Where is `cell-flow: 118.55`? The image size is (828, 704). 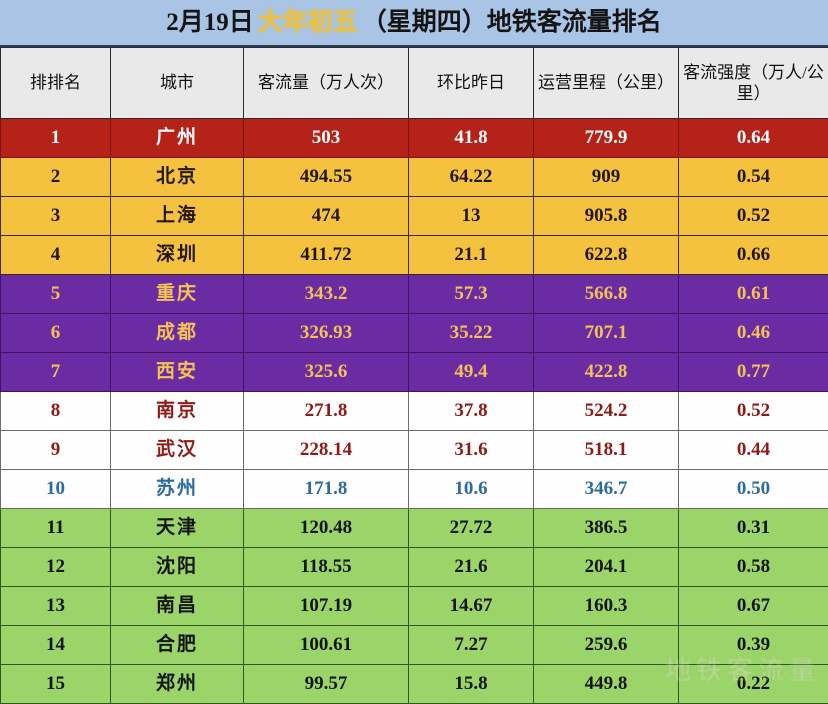 cell-flow: 118.55 is located at coordinates (326, 567).